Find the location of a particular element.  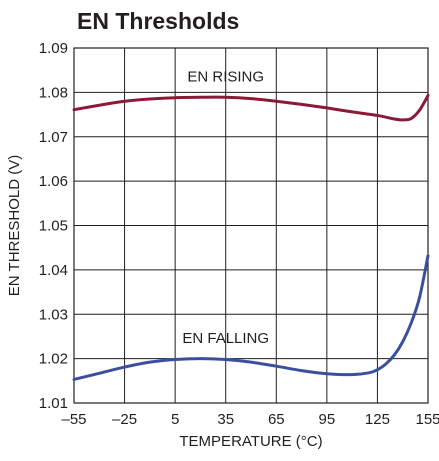

y-tick-label: 1.03 is located at coordinates (53, 314).